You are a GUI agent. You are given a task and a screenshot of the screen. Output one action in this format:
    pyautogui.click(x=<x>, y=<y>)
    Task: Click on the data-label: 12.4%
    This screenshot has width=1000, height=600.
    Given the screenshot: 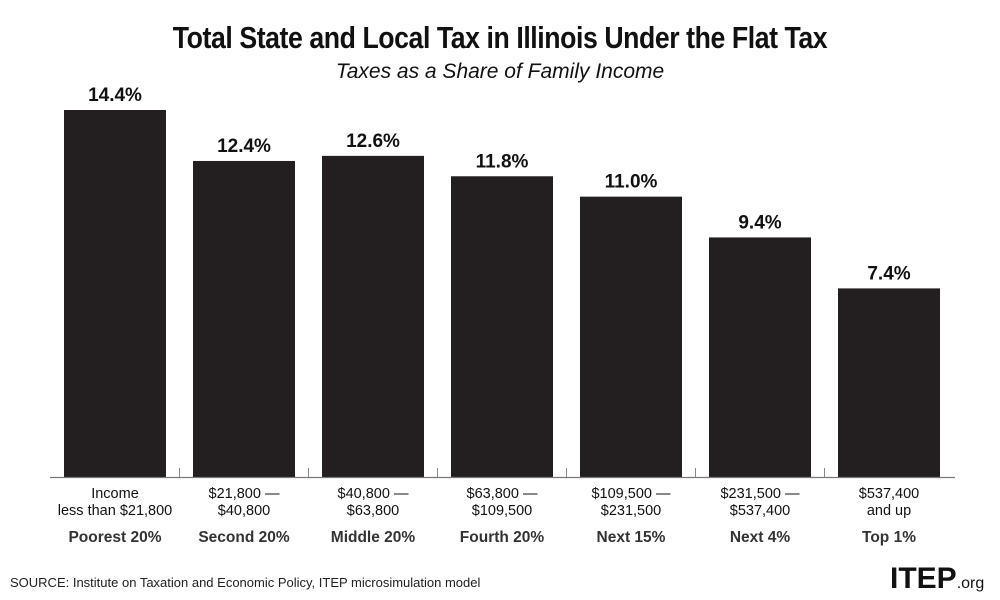 What is the action you would take?
    pyautogui.click(x=244, y=146)
    